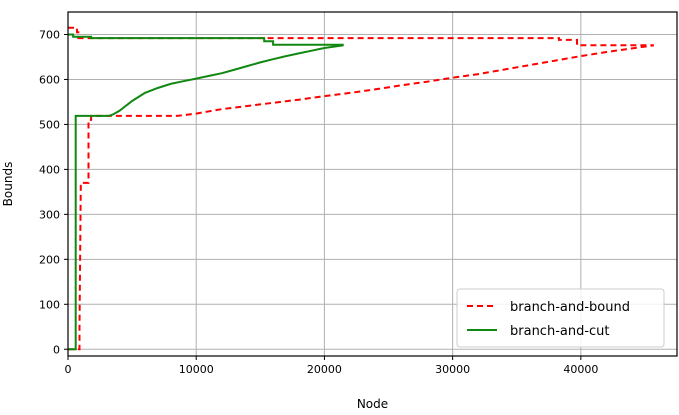  I want to click on legend-box, so click(560, 318).